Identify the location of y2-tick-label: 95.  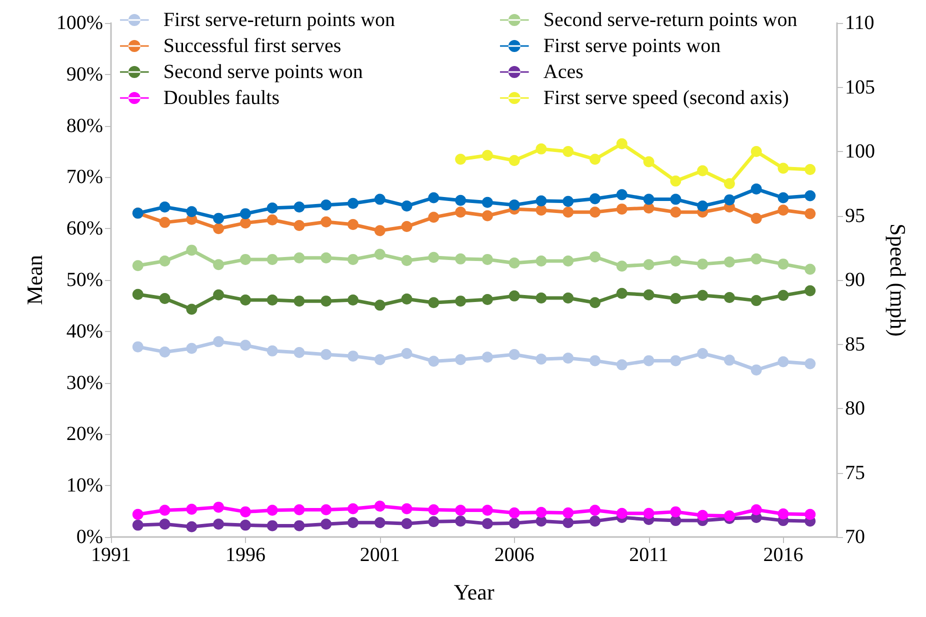
(855, 215).